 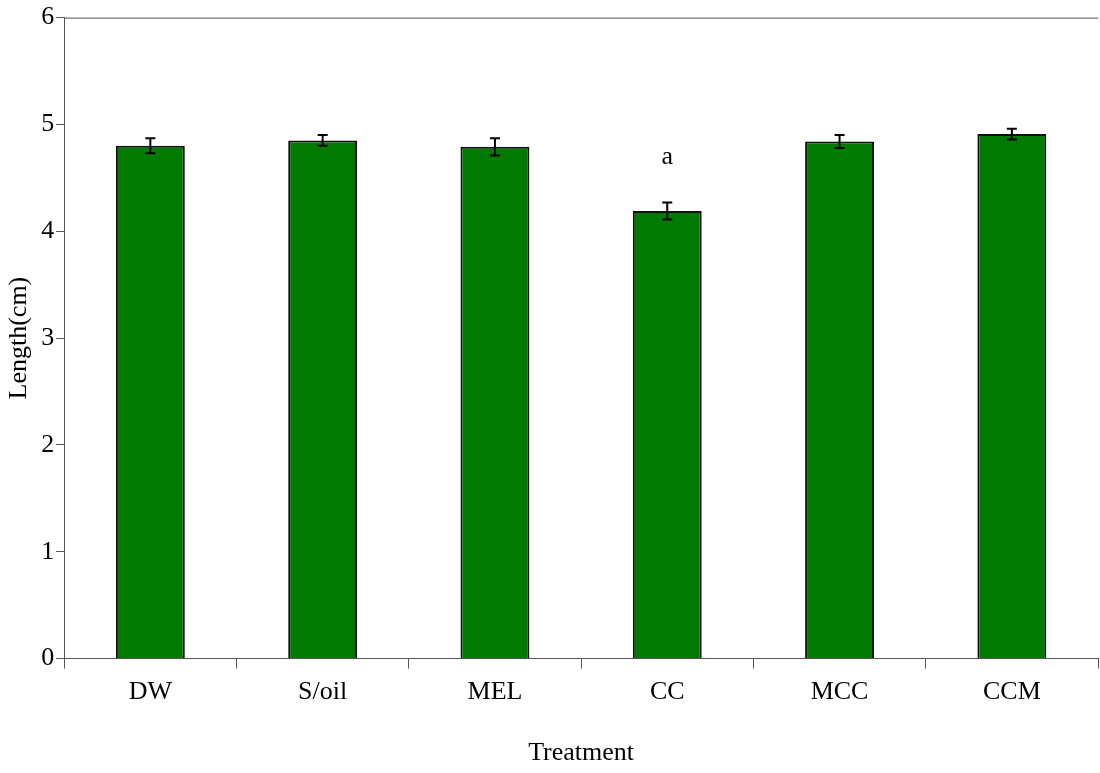 What do you see at coordinates (48, 230) in the screenshot?
I see `y-tick-label: 4` at bounding box center [48, 230].